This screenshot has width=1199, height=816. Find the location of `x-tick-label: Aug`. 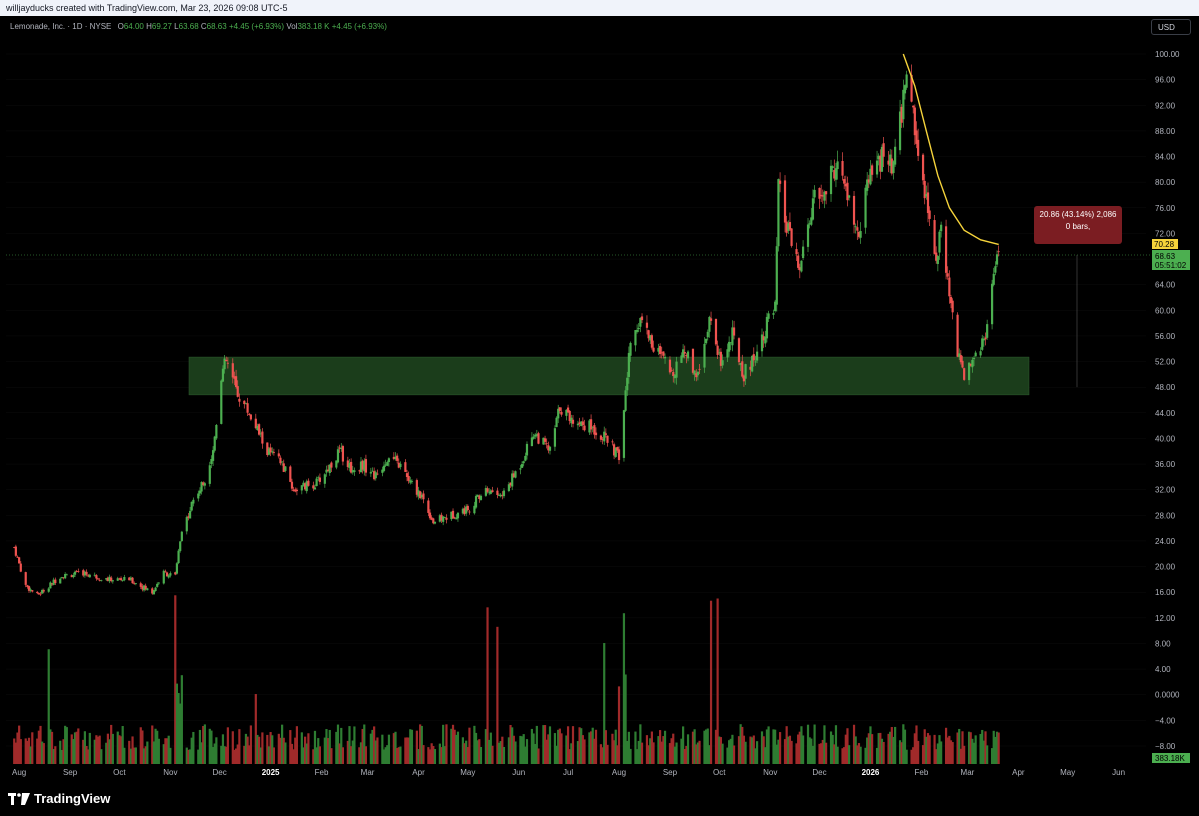

x-tick-label: Aug is located at coordinates (19, 772).